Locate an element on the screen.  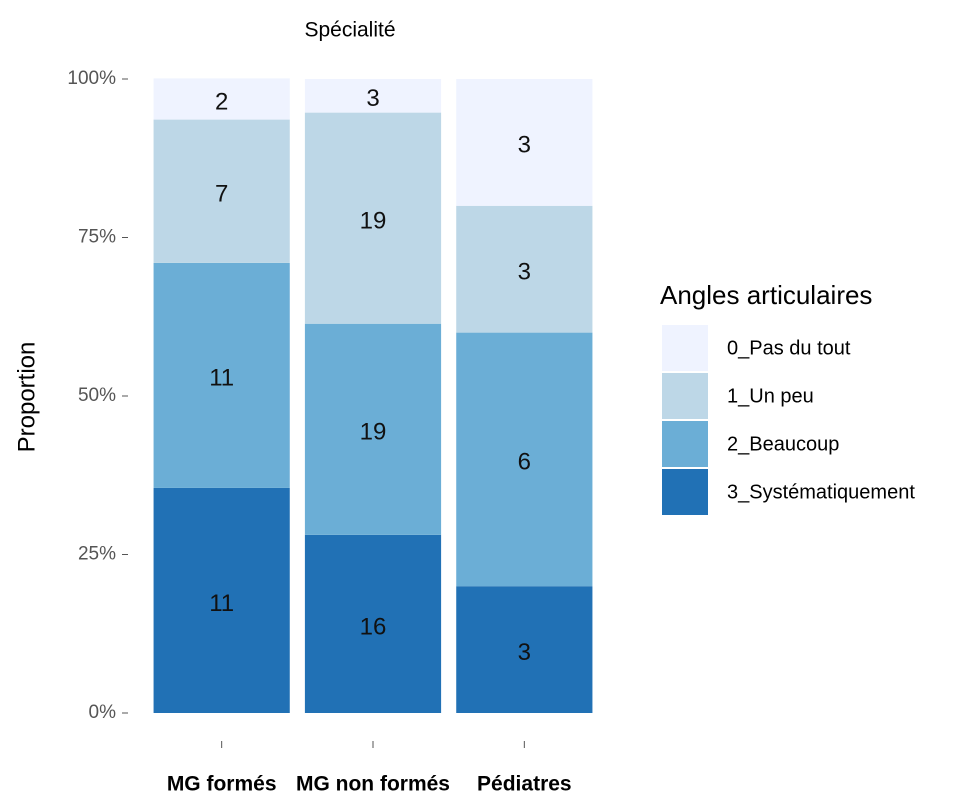
data-label: 7 is located at coordinates (221, 194).